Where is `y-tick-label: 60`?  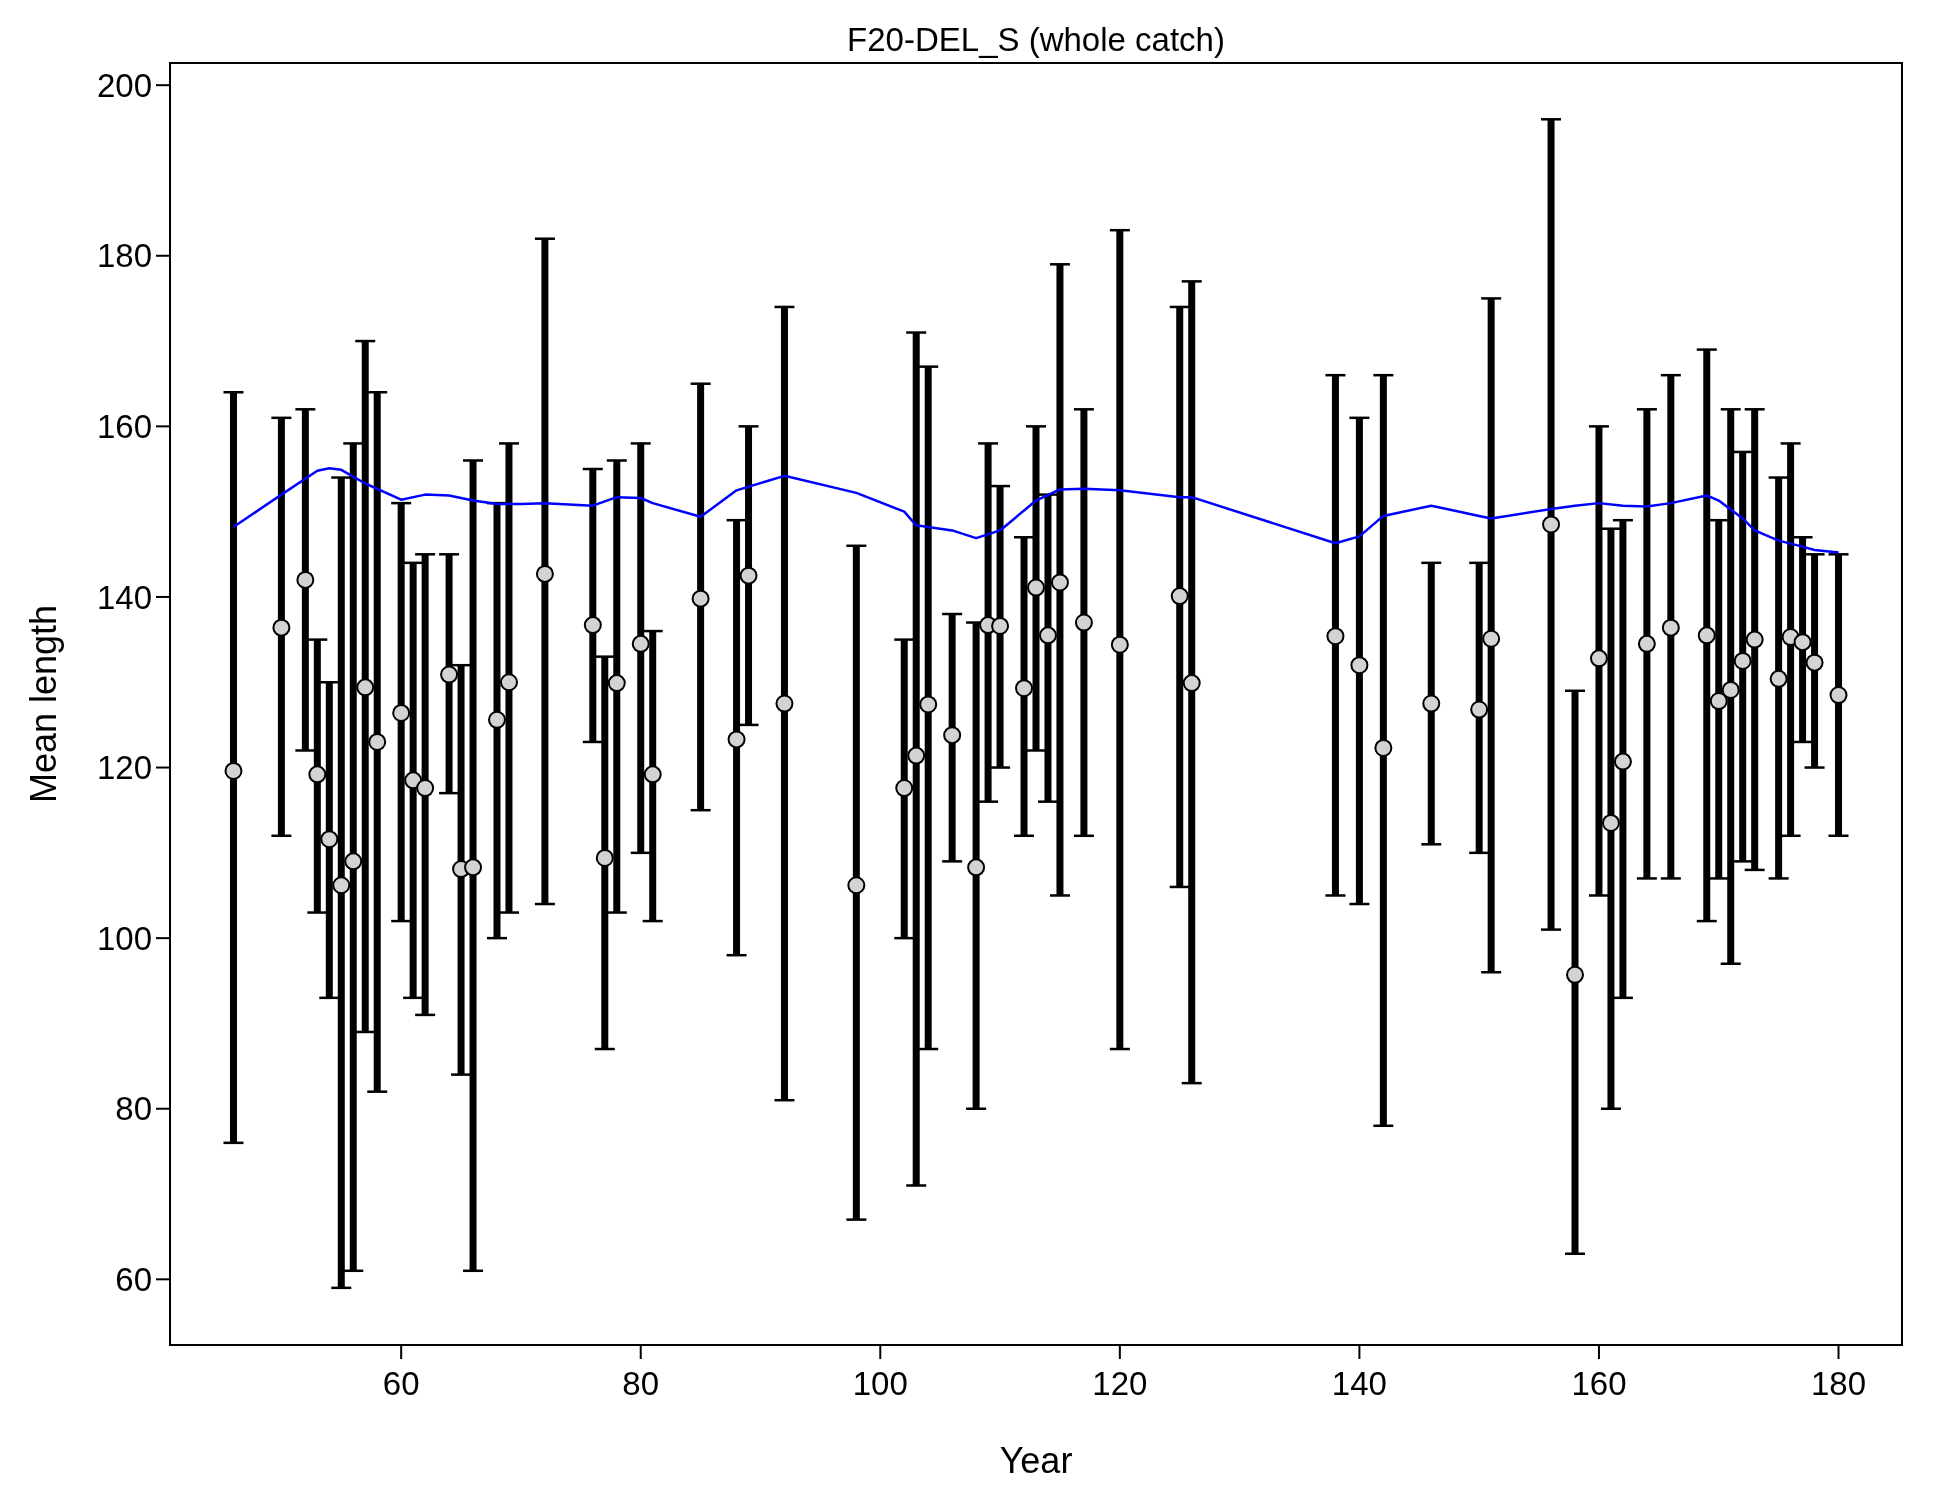
y-tick-label: 60 is located at coordinates (133, 1279).